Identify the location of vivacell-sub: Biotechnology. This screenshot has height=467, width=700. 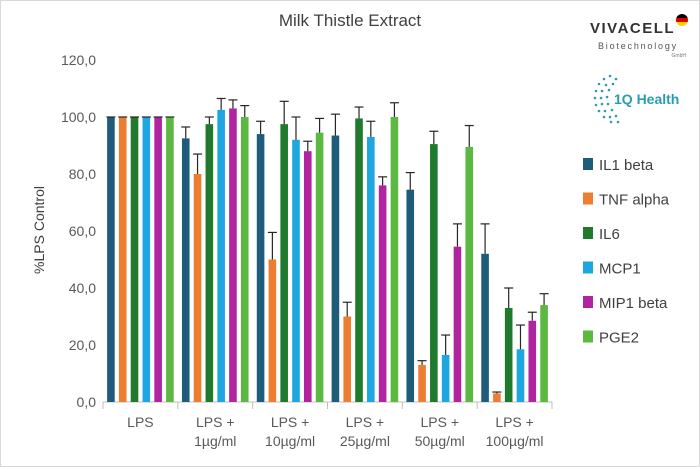
(638, 46).